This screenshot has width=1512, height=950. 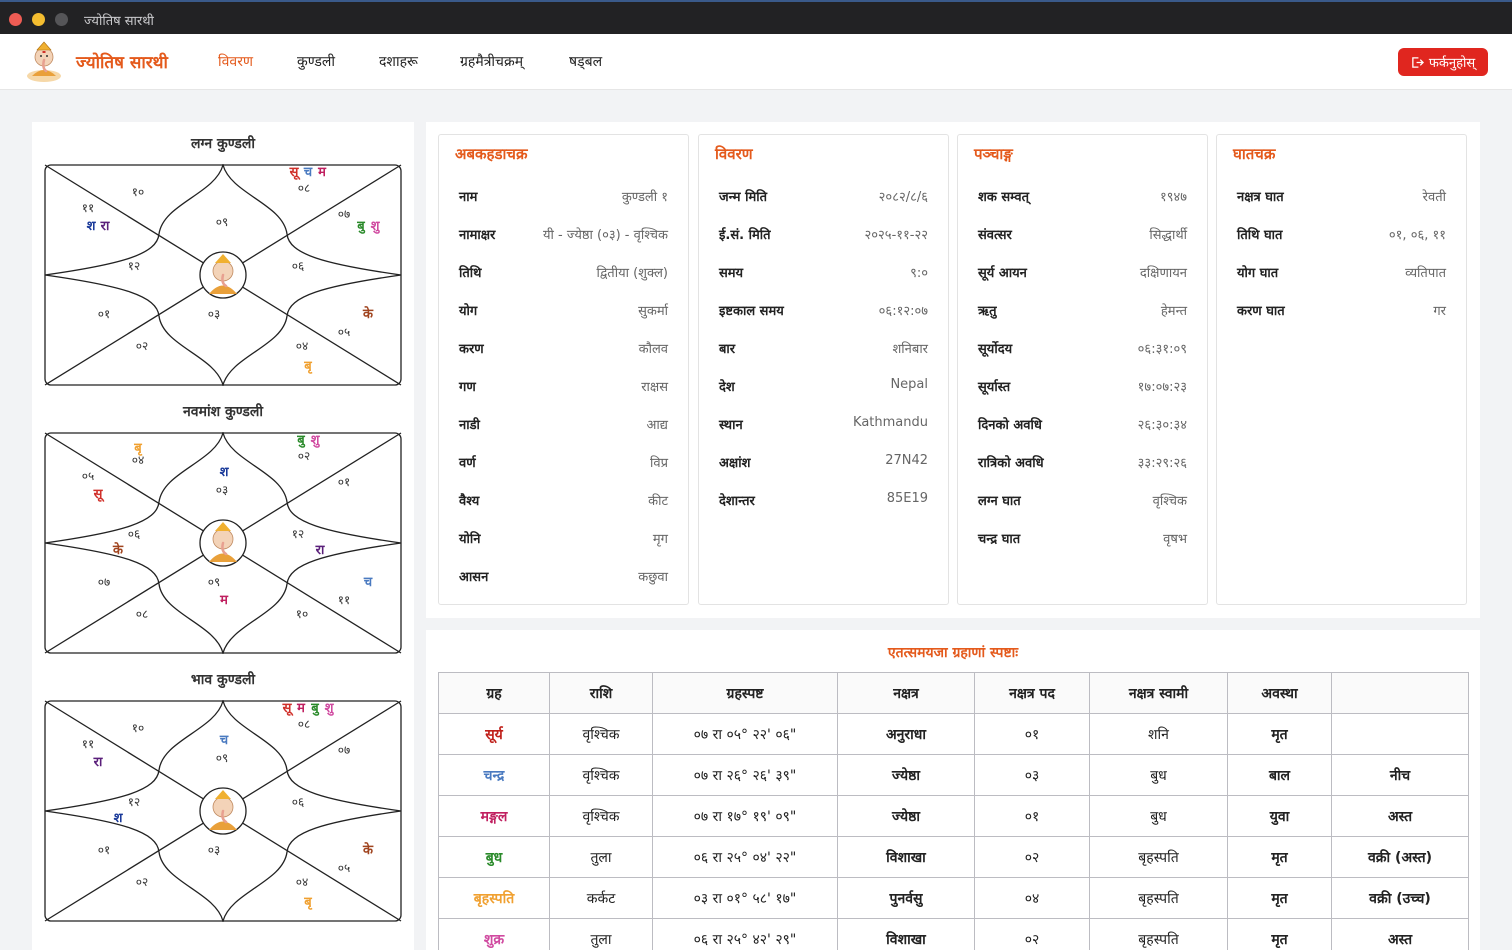 I want to click on navamsha-kundali-chart: ०३ ०४ ०५ ०६ ०७ ०८ ०९ १० ११ १२ ०१ ०२ श बृ सू के म च रा बु शु, so click(x=223, y=543).